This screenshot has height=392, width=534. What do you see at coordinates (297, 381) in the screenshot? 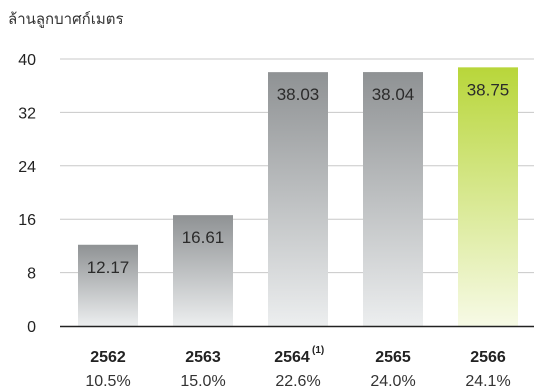
I see `percent-label: 22.6%` at bounding box center [297, 381].